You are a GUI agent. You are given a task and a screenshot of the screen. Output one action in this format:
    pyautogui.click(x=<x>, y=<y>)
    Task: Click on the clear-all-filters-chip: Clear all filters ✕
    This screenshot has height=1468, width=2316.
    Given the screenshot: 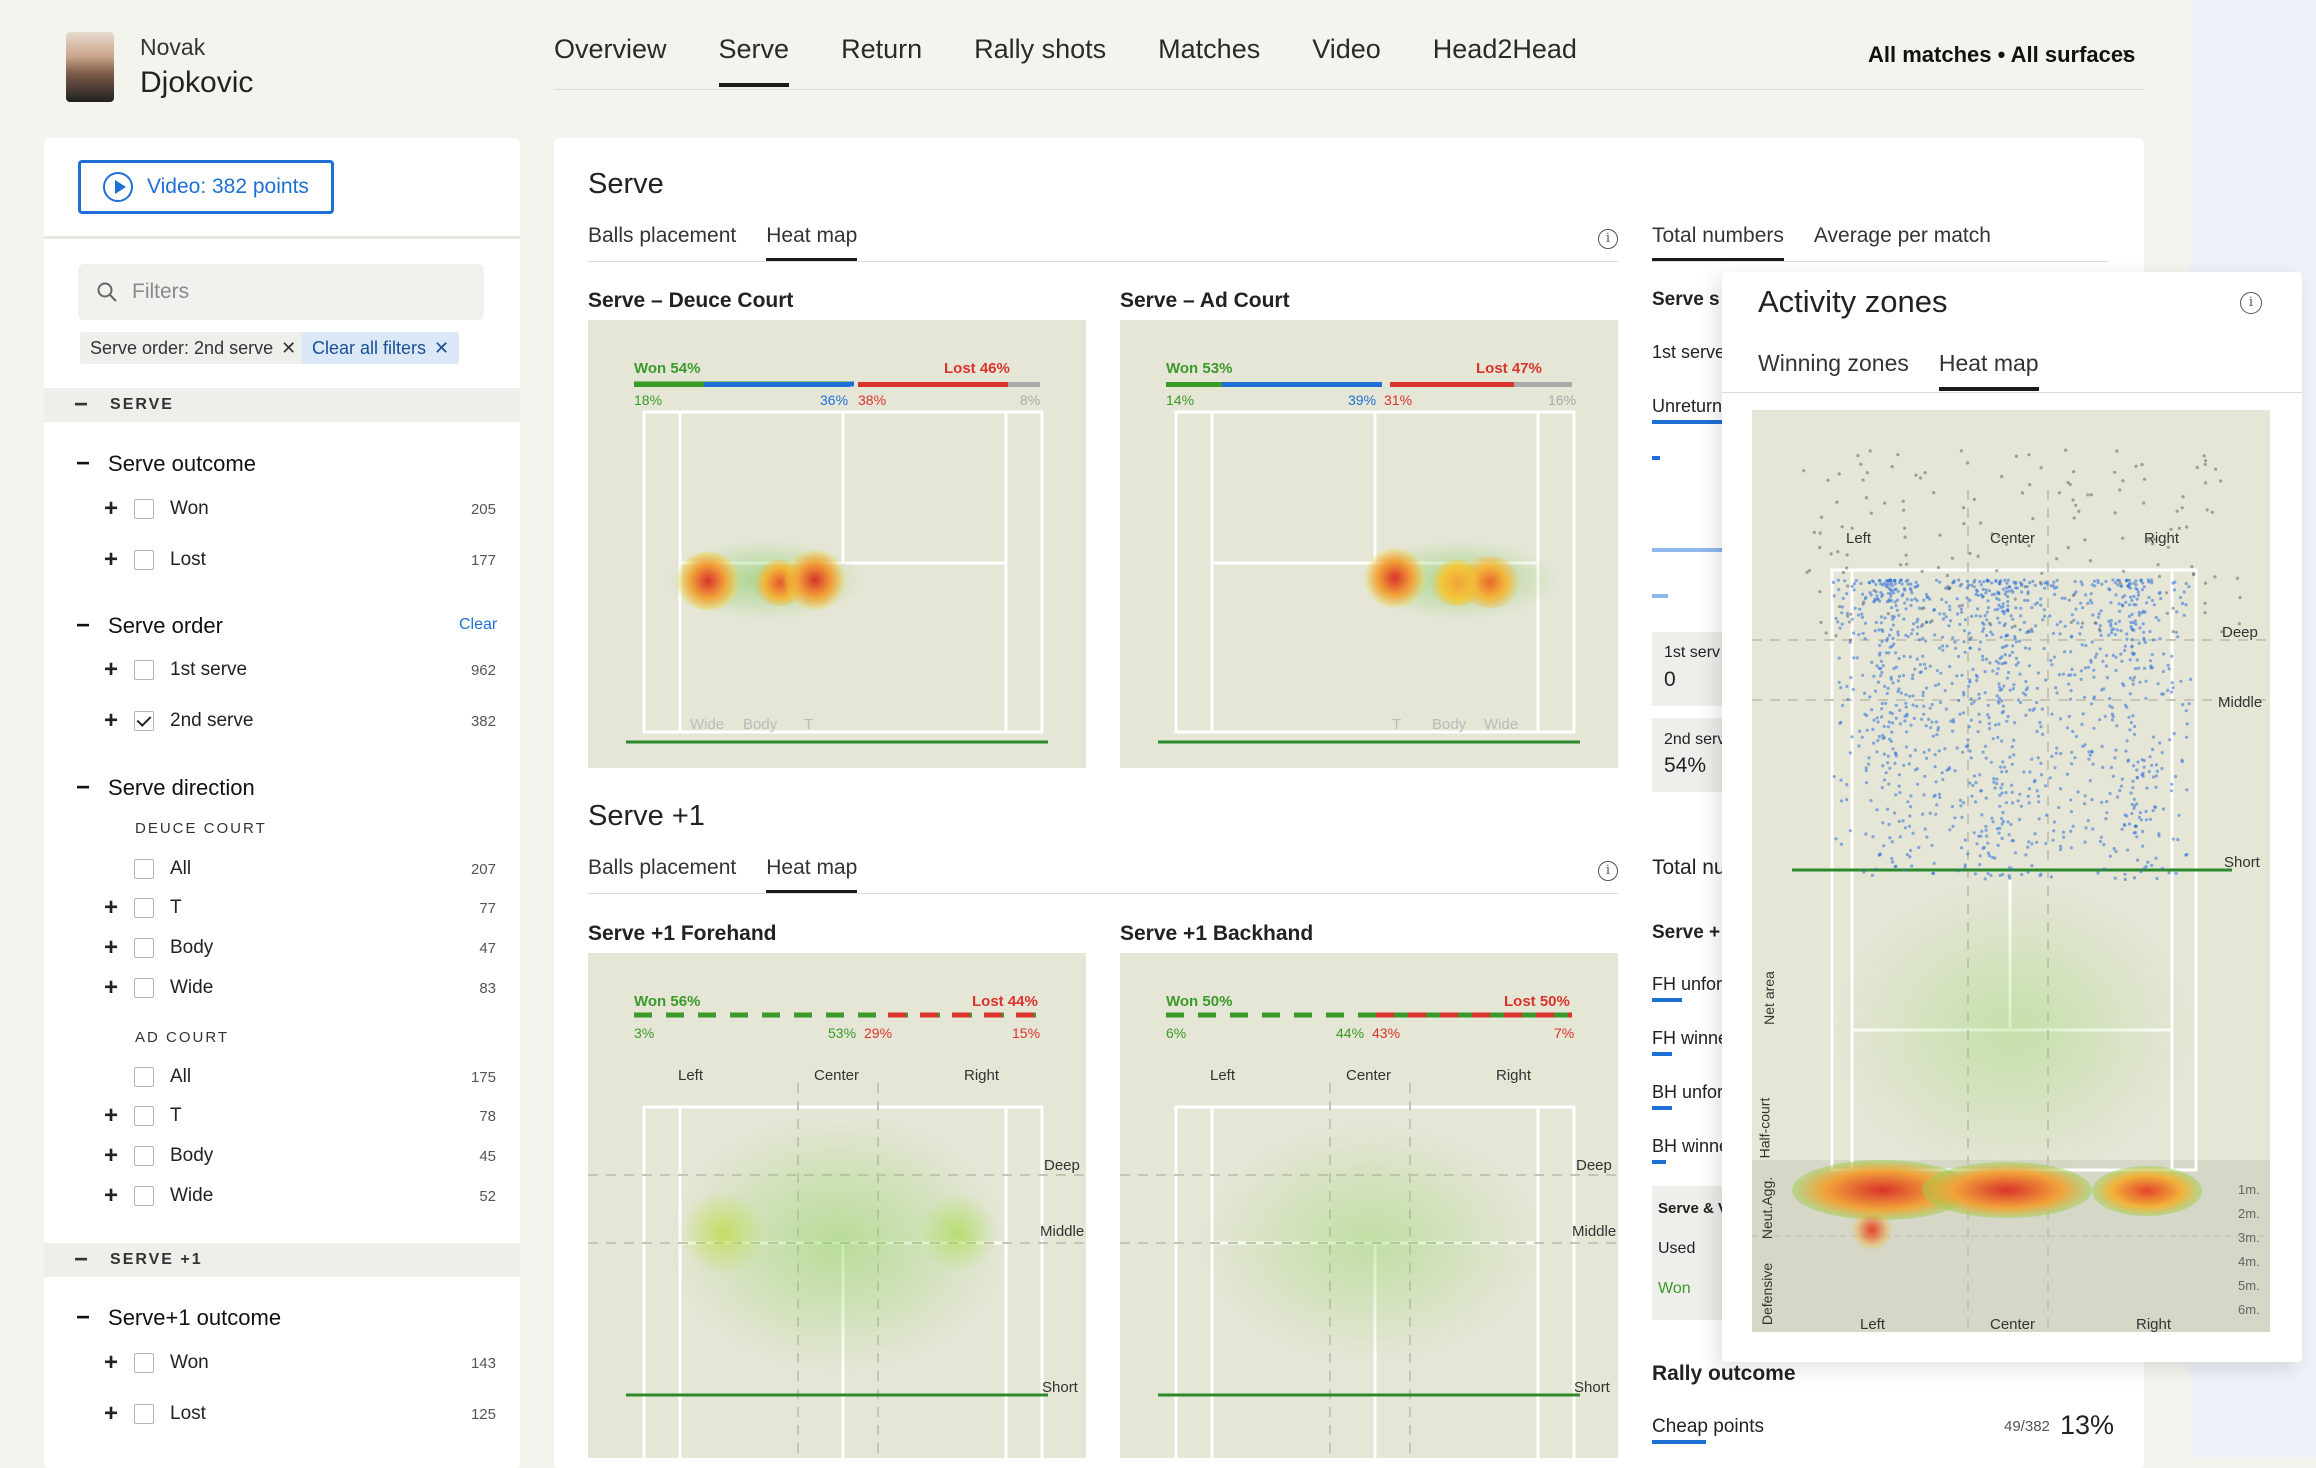 What is the action you would take?
    pyautogui.click(x=381, y=348)
    